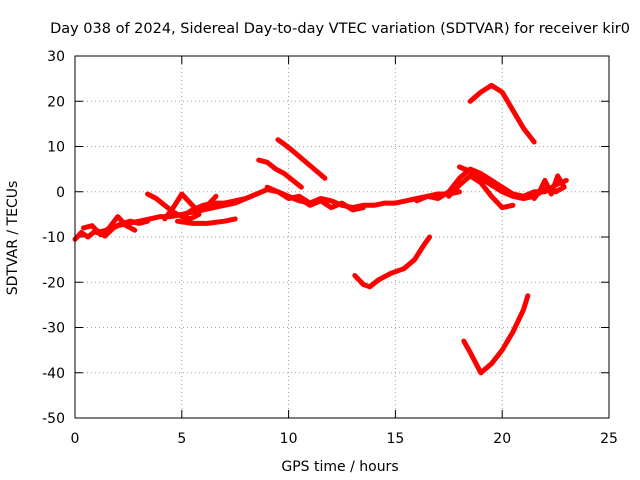 This screenshot has width=640, height=480. What do you see at coordinates (181, 439) in the screenshot?
I see `x-tick-label: 5` at bounding box center [181, 439].